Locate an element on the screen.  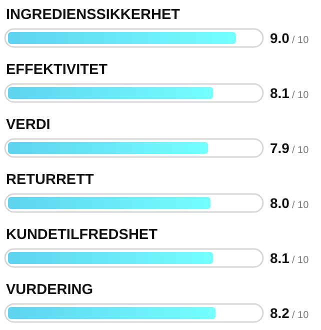
y-tick-label: VURDERING is located at coordinates (50, 290).